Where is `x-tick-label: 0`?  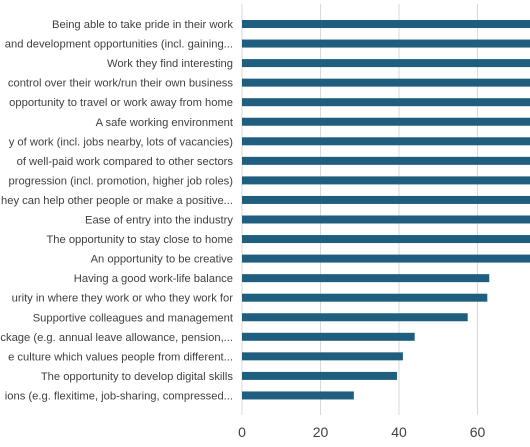
x-tick-label: 0 is located at coordinates (242, 432).